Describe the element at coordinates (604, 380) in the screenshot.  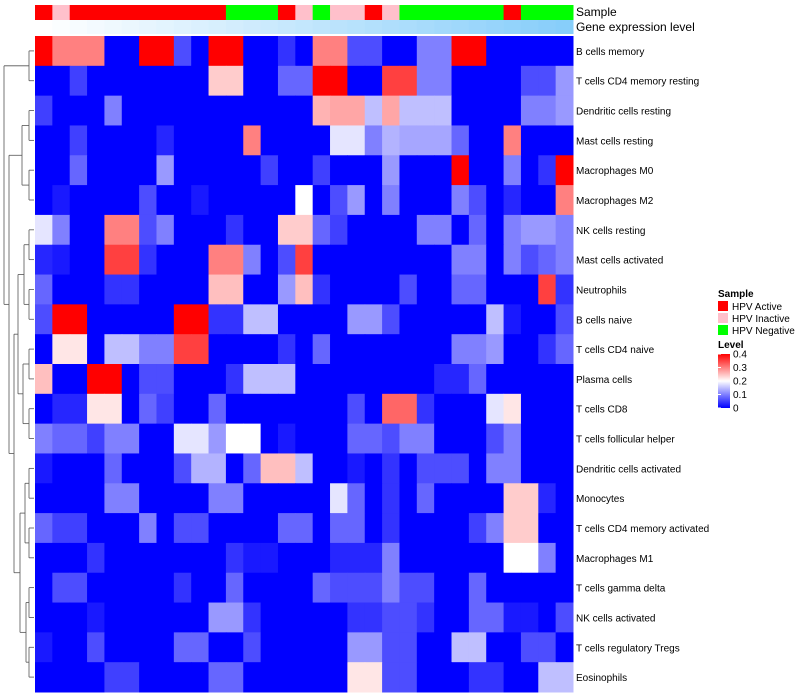
I see `row-label: Plasma cells` at that location.